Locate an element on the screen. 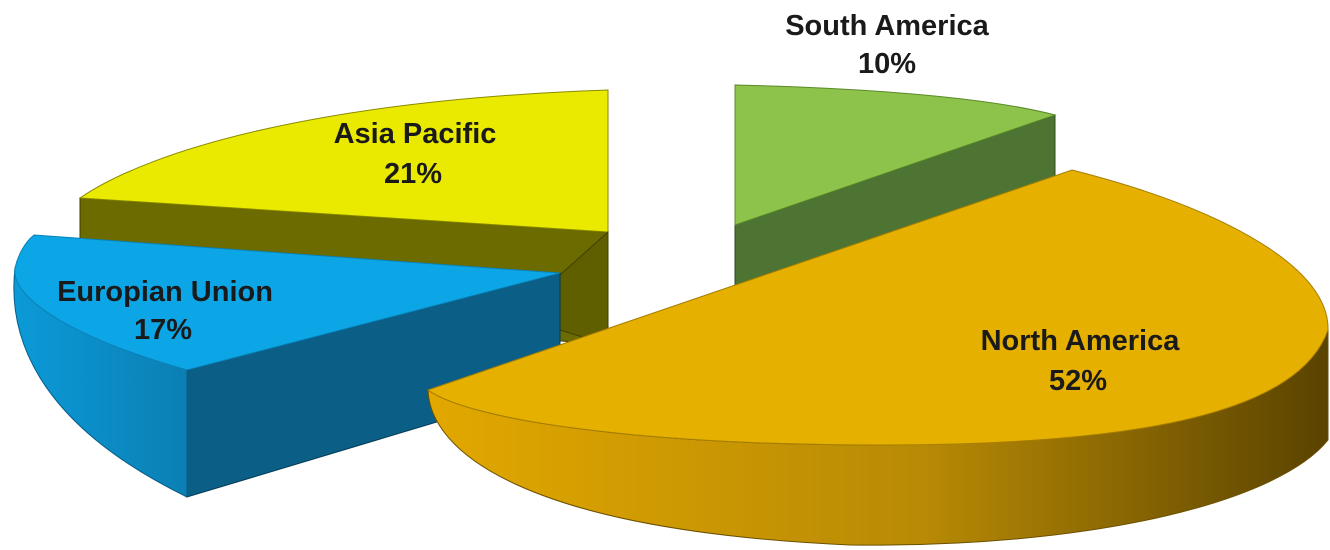 The width and height of the screenshot is (1330, 550). label-asia-pacific: Asia Pacific is located at coordinates (415, 134).